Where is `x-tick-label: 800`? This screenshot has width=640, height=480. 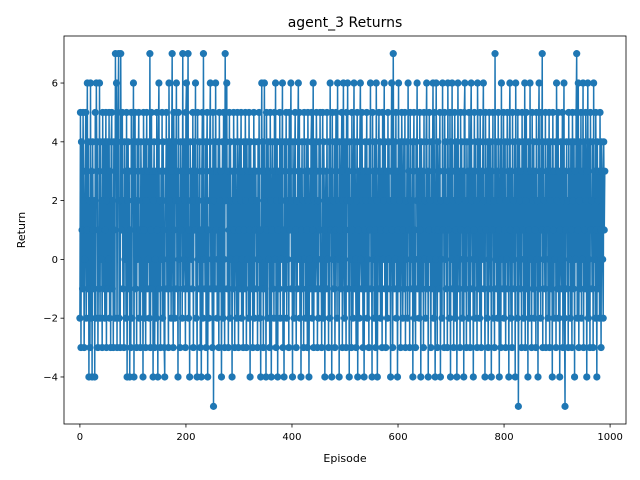
x-tick-label: 800 is located at coordinates (504, 437).